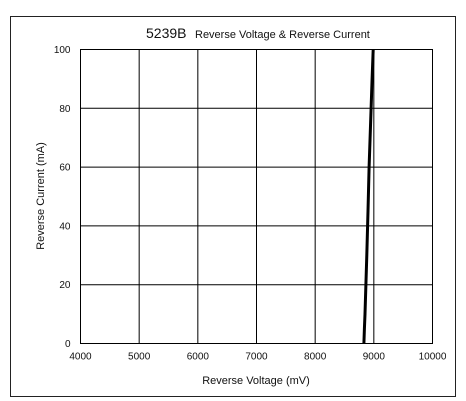 This screenshot has height=401, width=466. Describe the element at coordinates (315, 357) in the screenshot. I see `x-tick-label: 8000` at that location.